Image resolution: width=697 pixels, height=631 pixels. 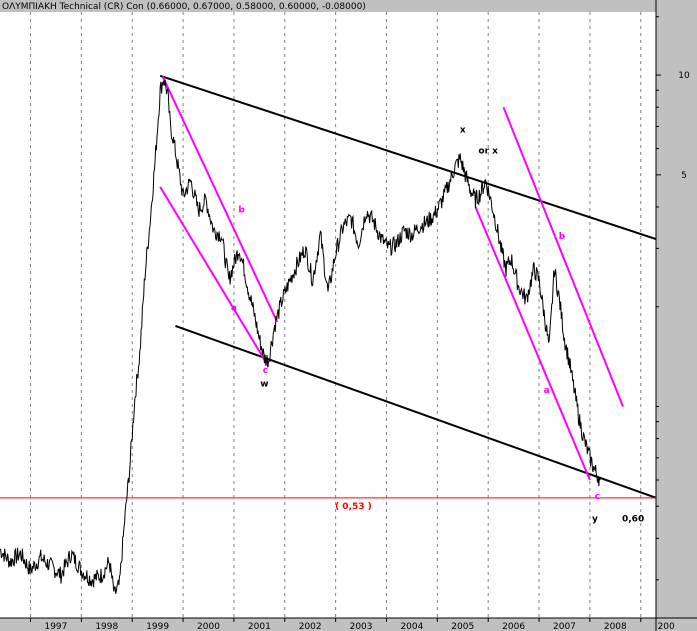 What do you see at coordinates (55, 626) in the screenshot?
I see `x-tick-label: 1997` at bounding box center [55, 626].